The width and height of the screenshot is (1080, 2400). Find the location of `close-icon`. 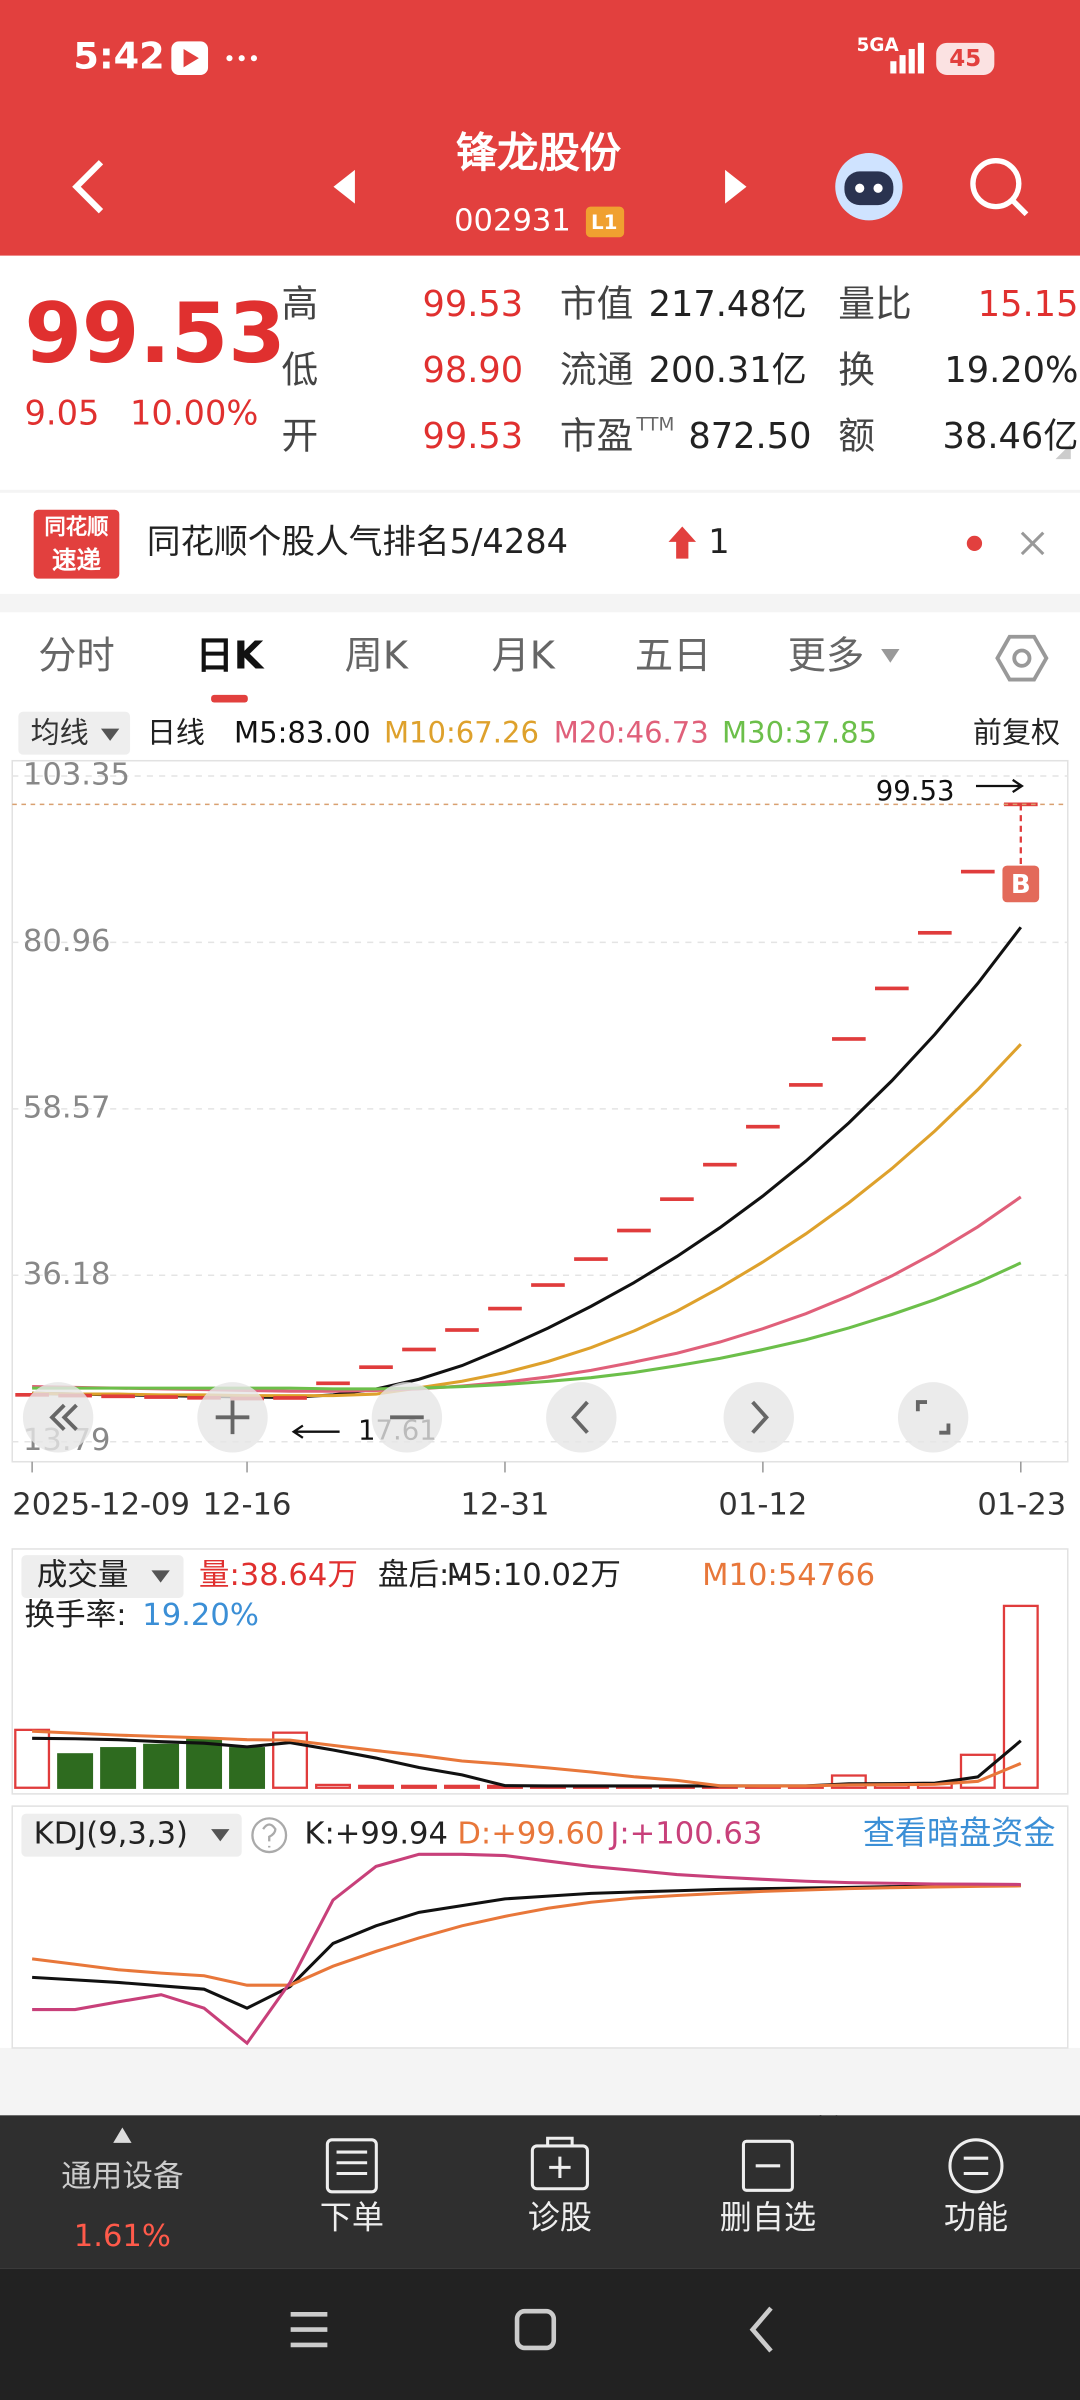

close-icon is located at coordinates (1032, 543).